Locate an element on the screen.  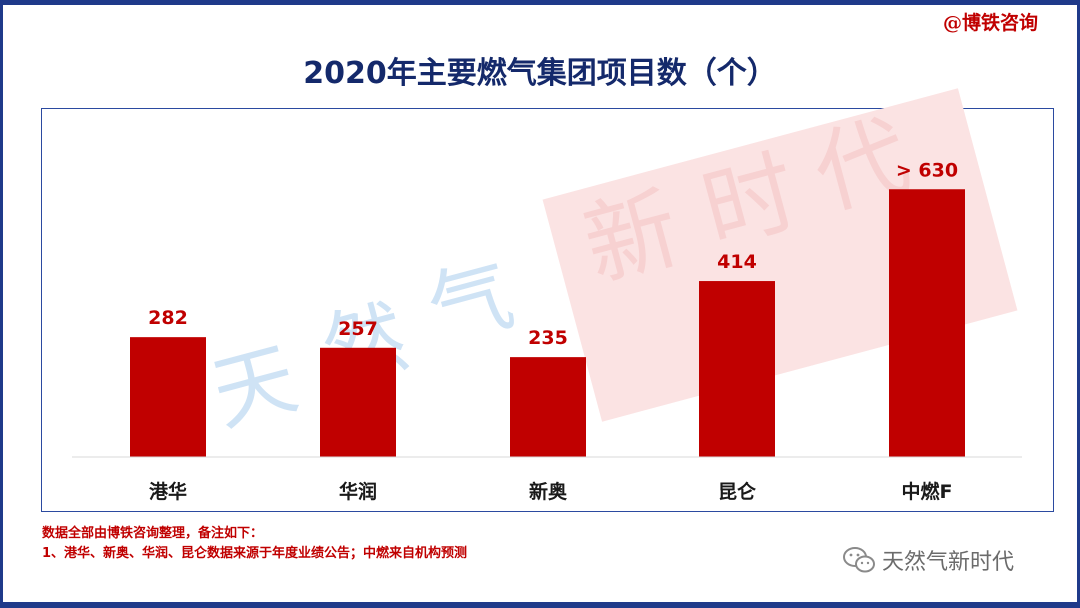
bar-value-label: 414 is located at coordinates (737, 262).